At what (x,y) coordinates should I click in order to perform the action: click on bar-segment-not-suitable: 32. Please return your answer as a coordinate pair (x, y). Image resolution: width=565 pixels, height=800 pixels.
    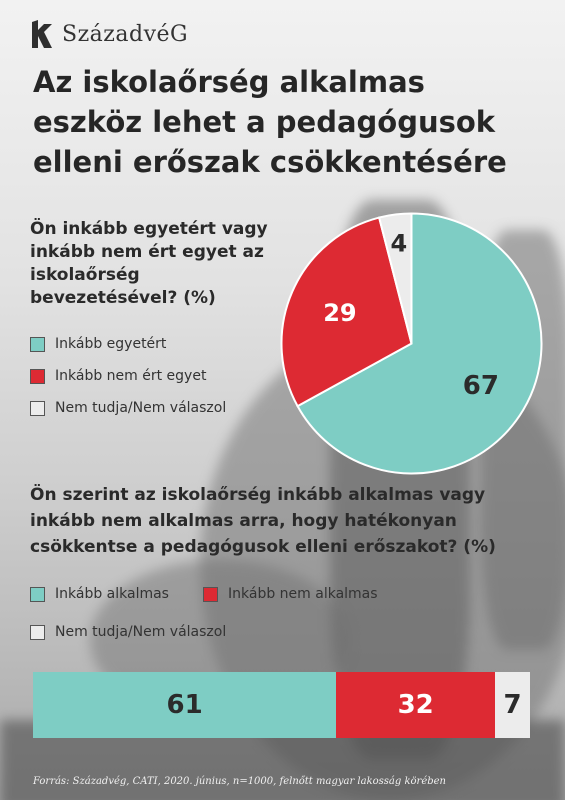
    Looking at the image, I should click on (416, 705).